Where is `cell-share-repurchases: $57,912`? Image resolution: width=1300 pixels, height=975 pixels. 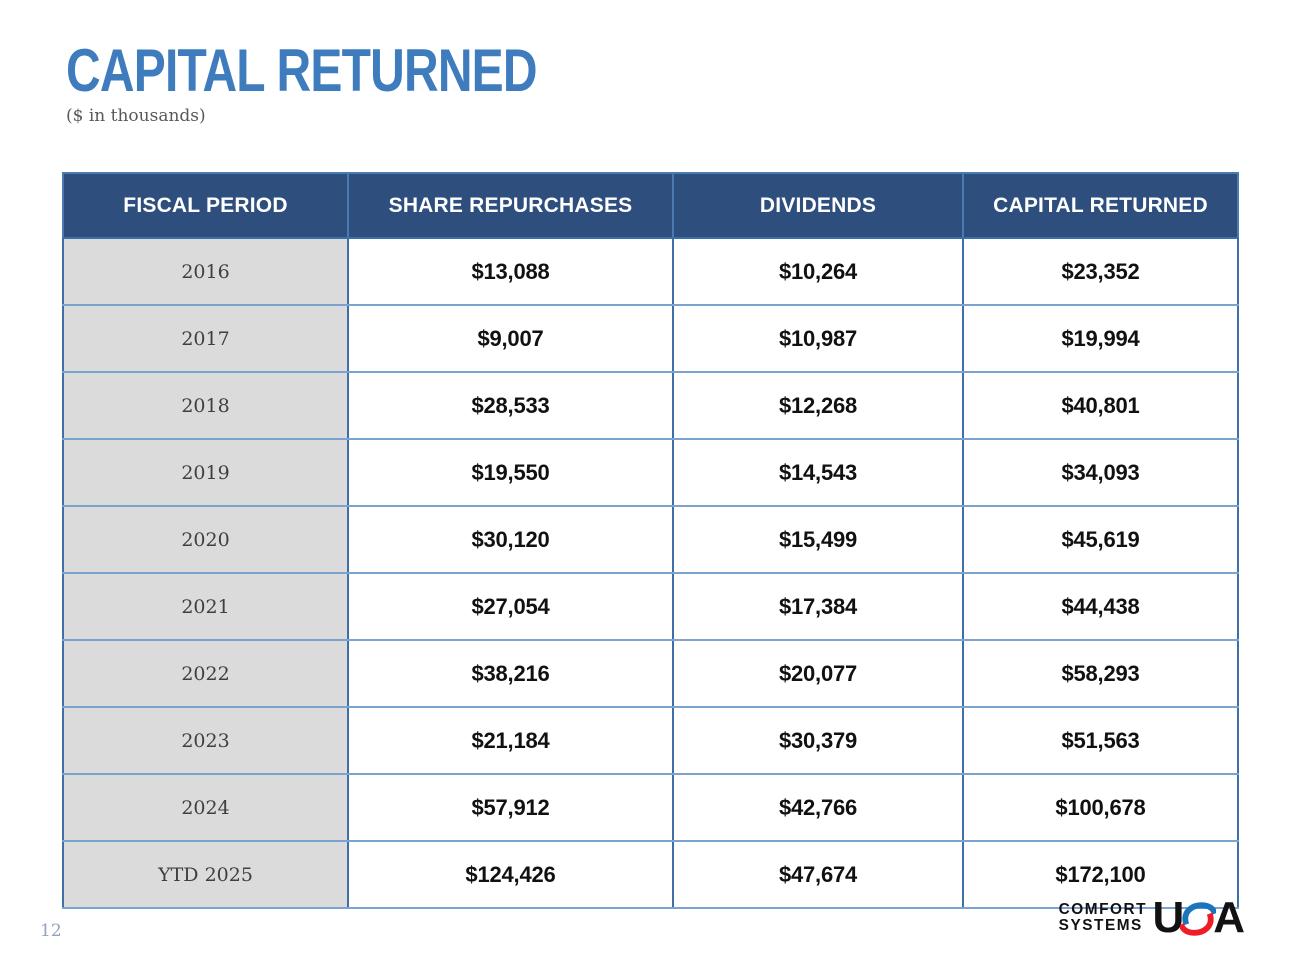
cell-share-repurchases: $57,912 is located at coordinates (510, 807).